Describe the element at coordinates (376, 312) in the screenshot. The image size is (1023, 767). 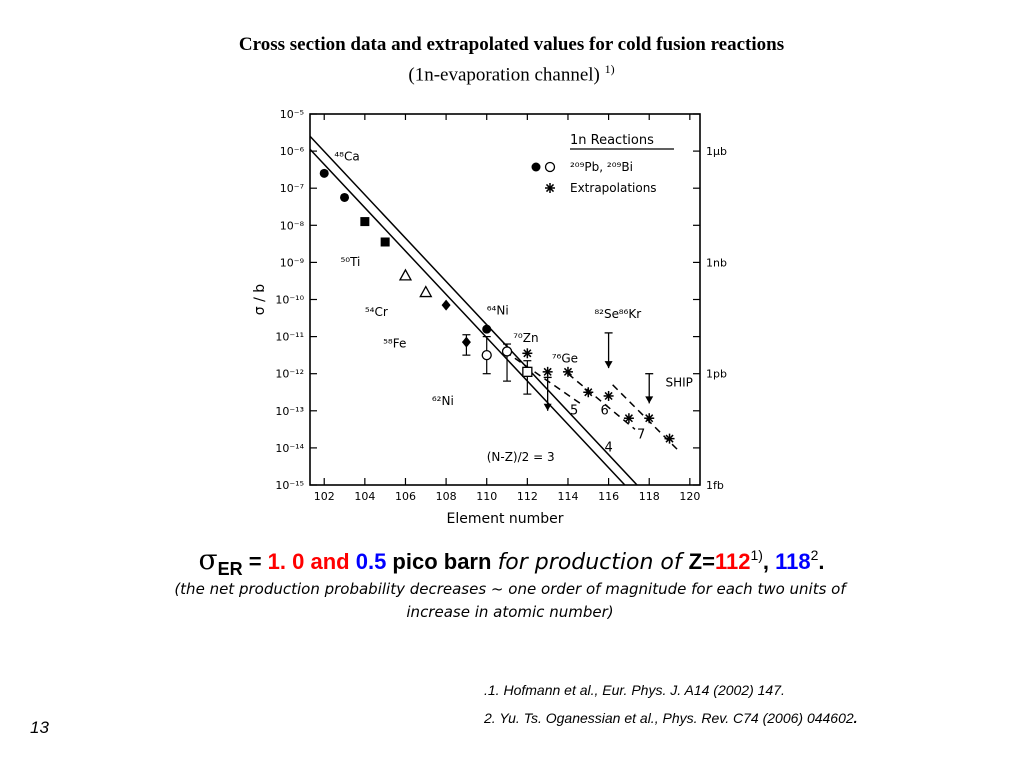
I see `projectile-label: ⁵⁴Cr` at that location.